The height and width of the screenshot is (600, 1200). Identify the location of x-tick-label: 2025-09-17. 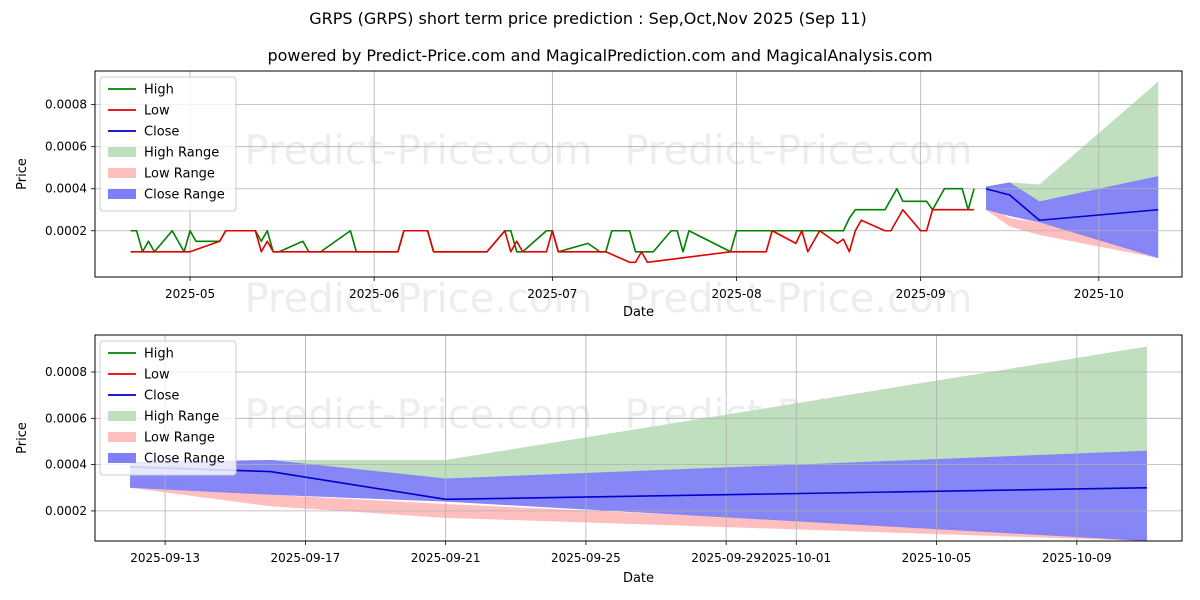
(306, 558).